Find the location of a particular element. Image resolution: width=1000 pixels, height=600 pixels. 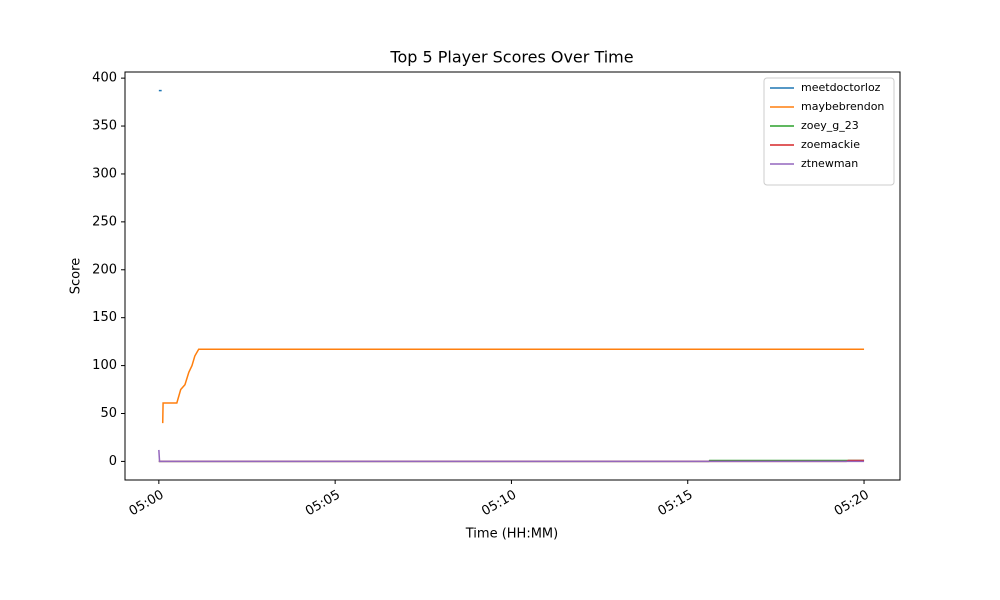

y-tick-label: 150 is located at coordinates (104, 317).